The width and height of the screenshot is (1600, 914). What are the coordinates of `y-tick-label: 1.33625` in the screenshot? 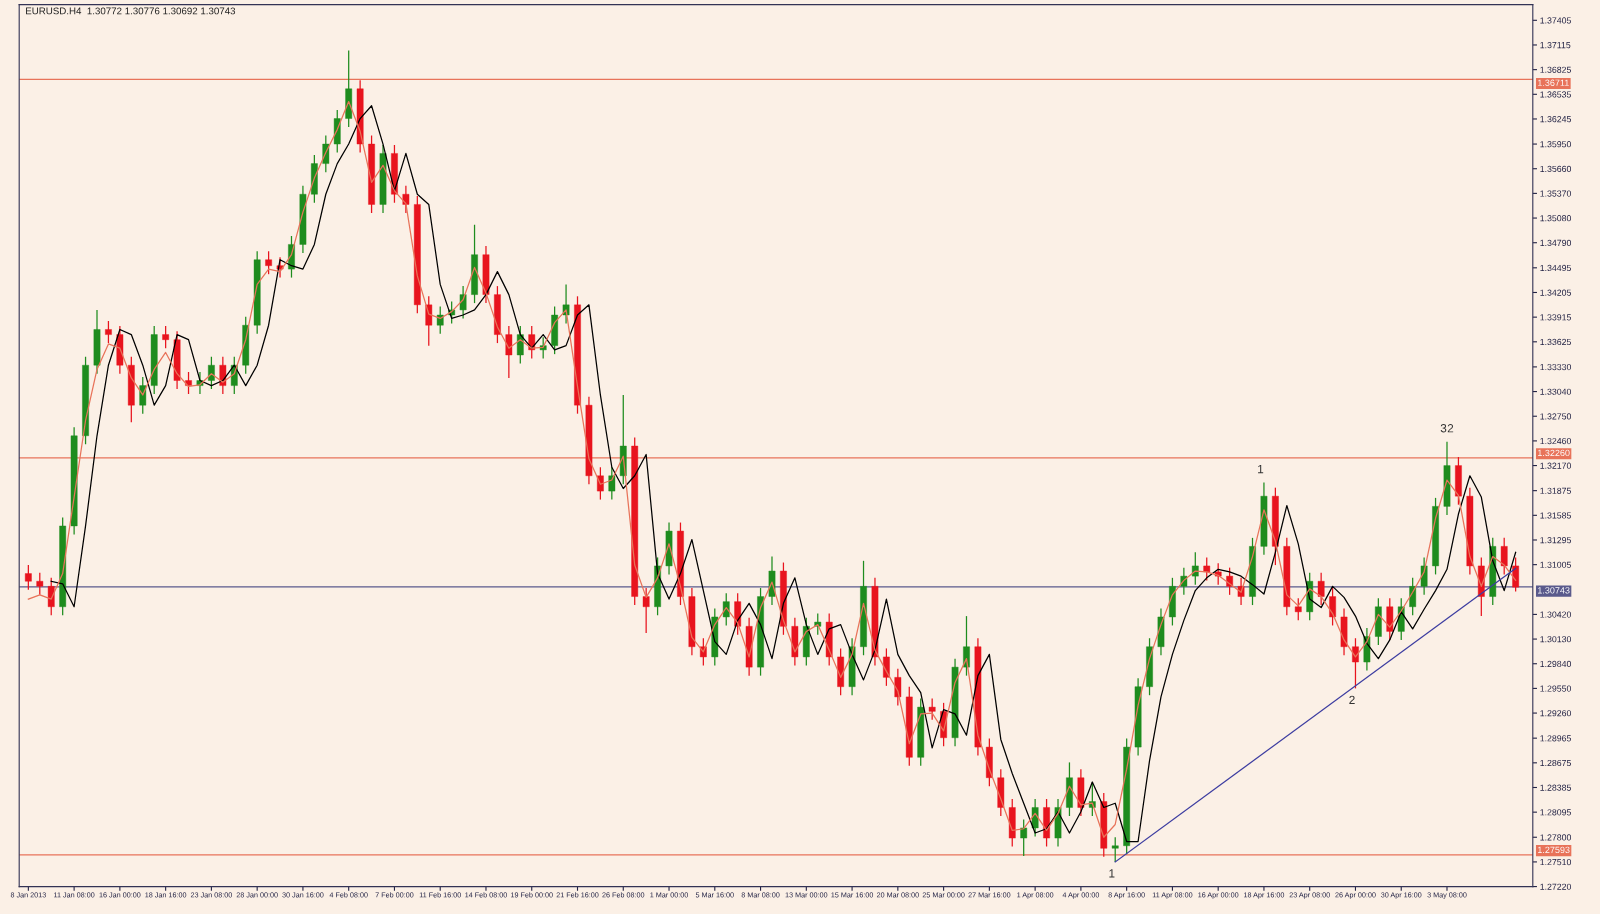 It's located at (1556, 342).